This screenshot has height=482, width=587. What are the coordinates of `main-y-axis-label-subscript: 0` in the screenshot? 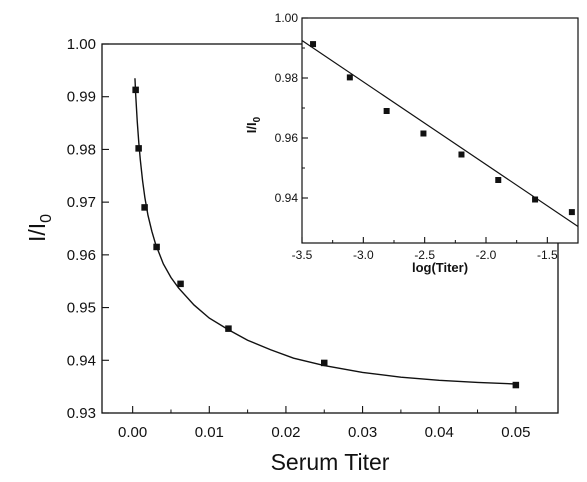 It's located at (46, 218).